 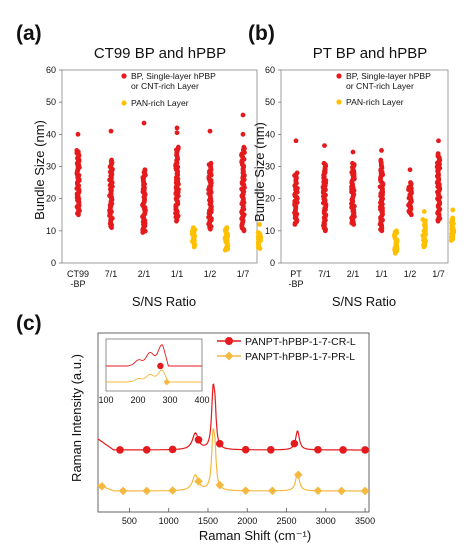 I want to click on inset-x-ticks: 100 200 300 400, so click(x=153, y=400).